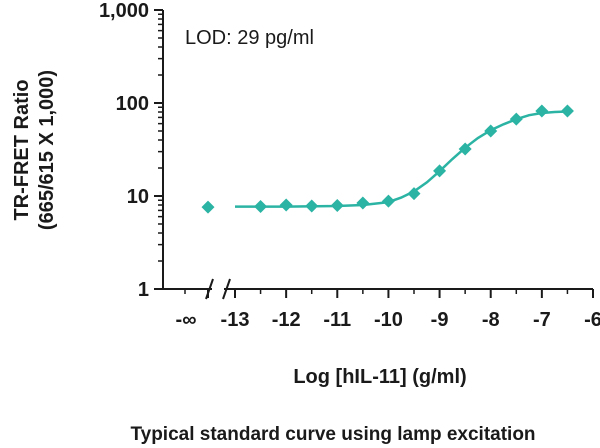 The height and width of the screenshot is (448, 600). Describe the element at coordinates (22, 149) in the screenshot. I see `y-axis-title: TR-FRET Ratio` at that location.